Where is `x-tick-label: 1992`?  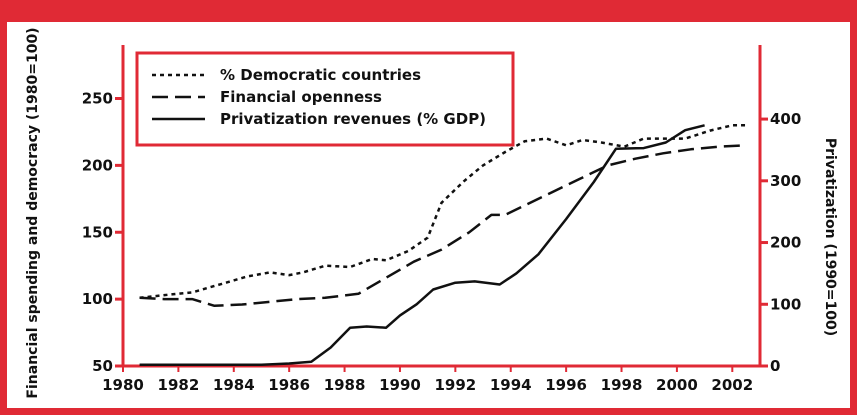 x-tick-label: 1992 is located at coordinates (455, 385).